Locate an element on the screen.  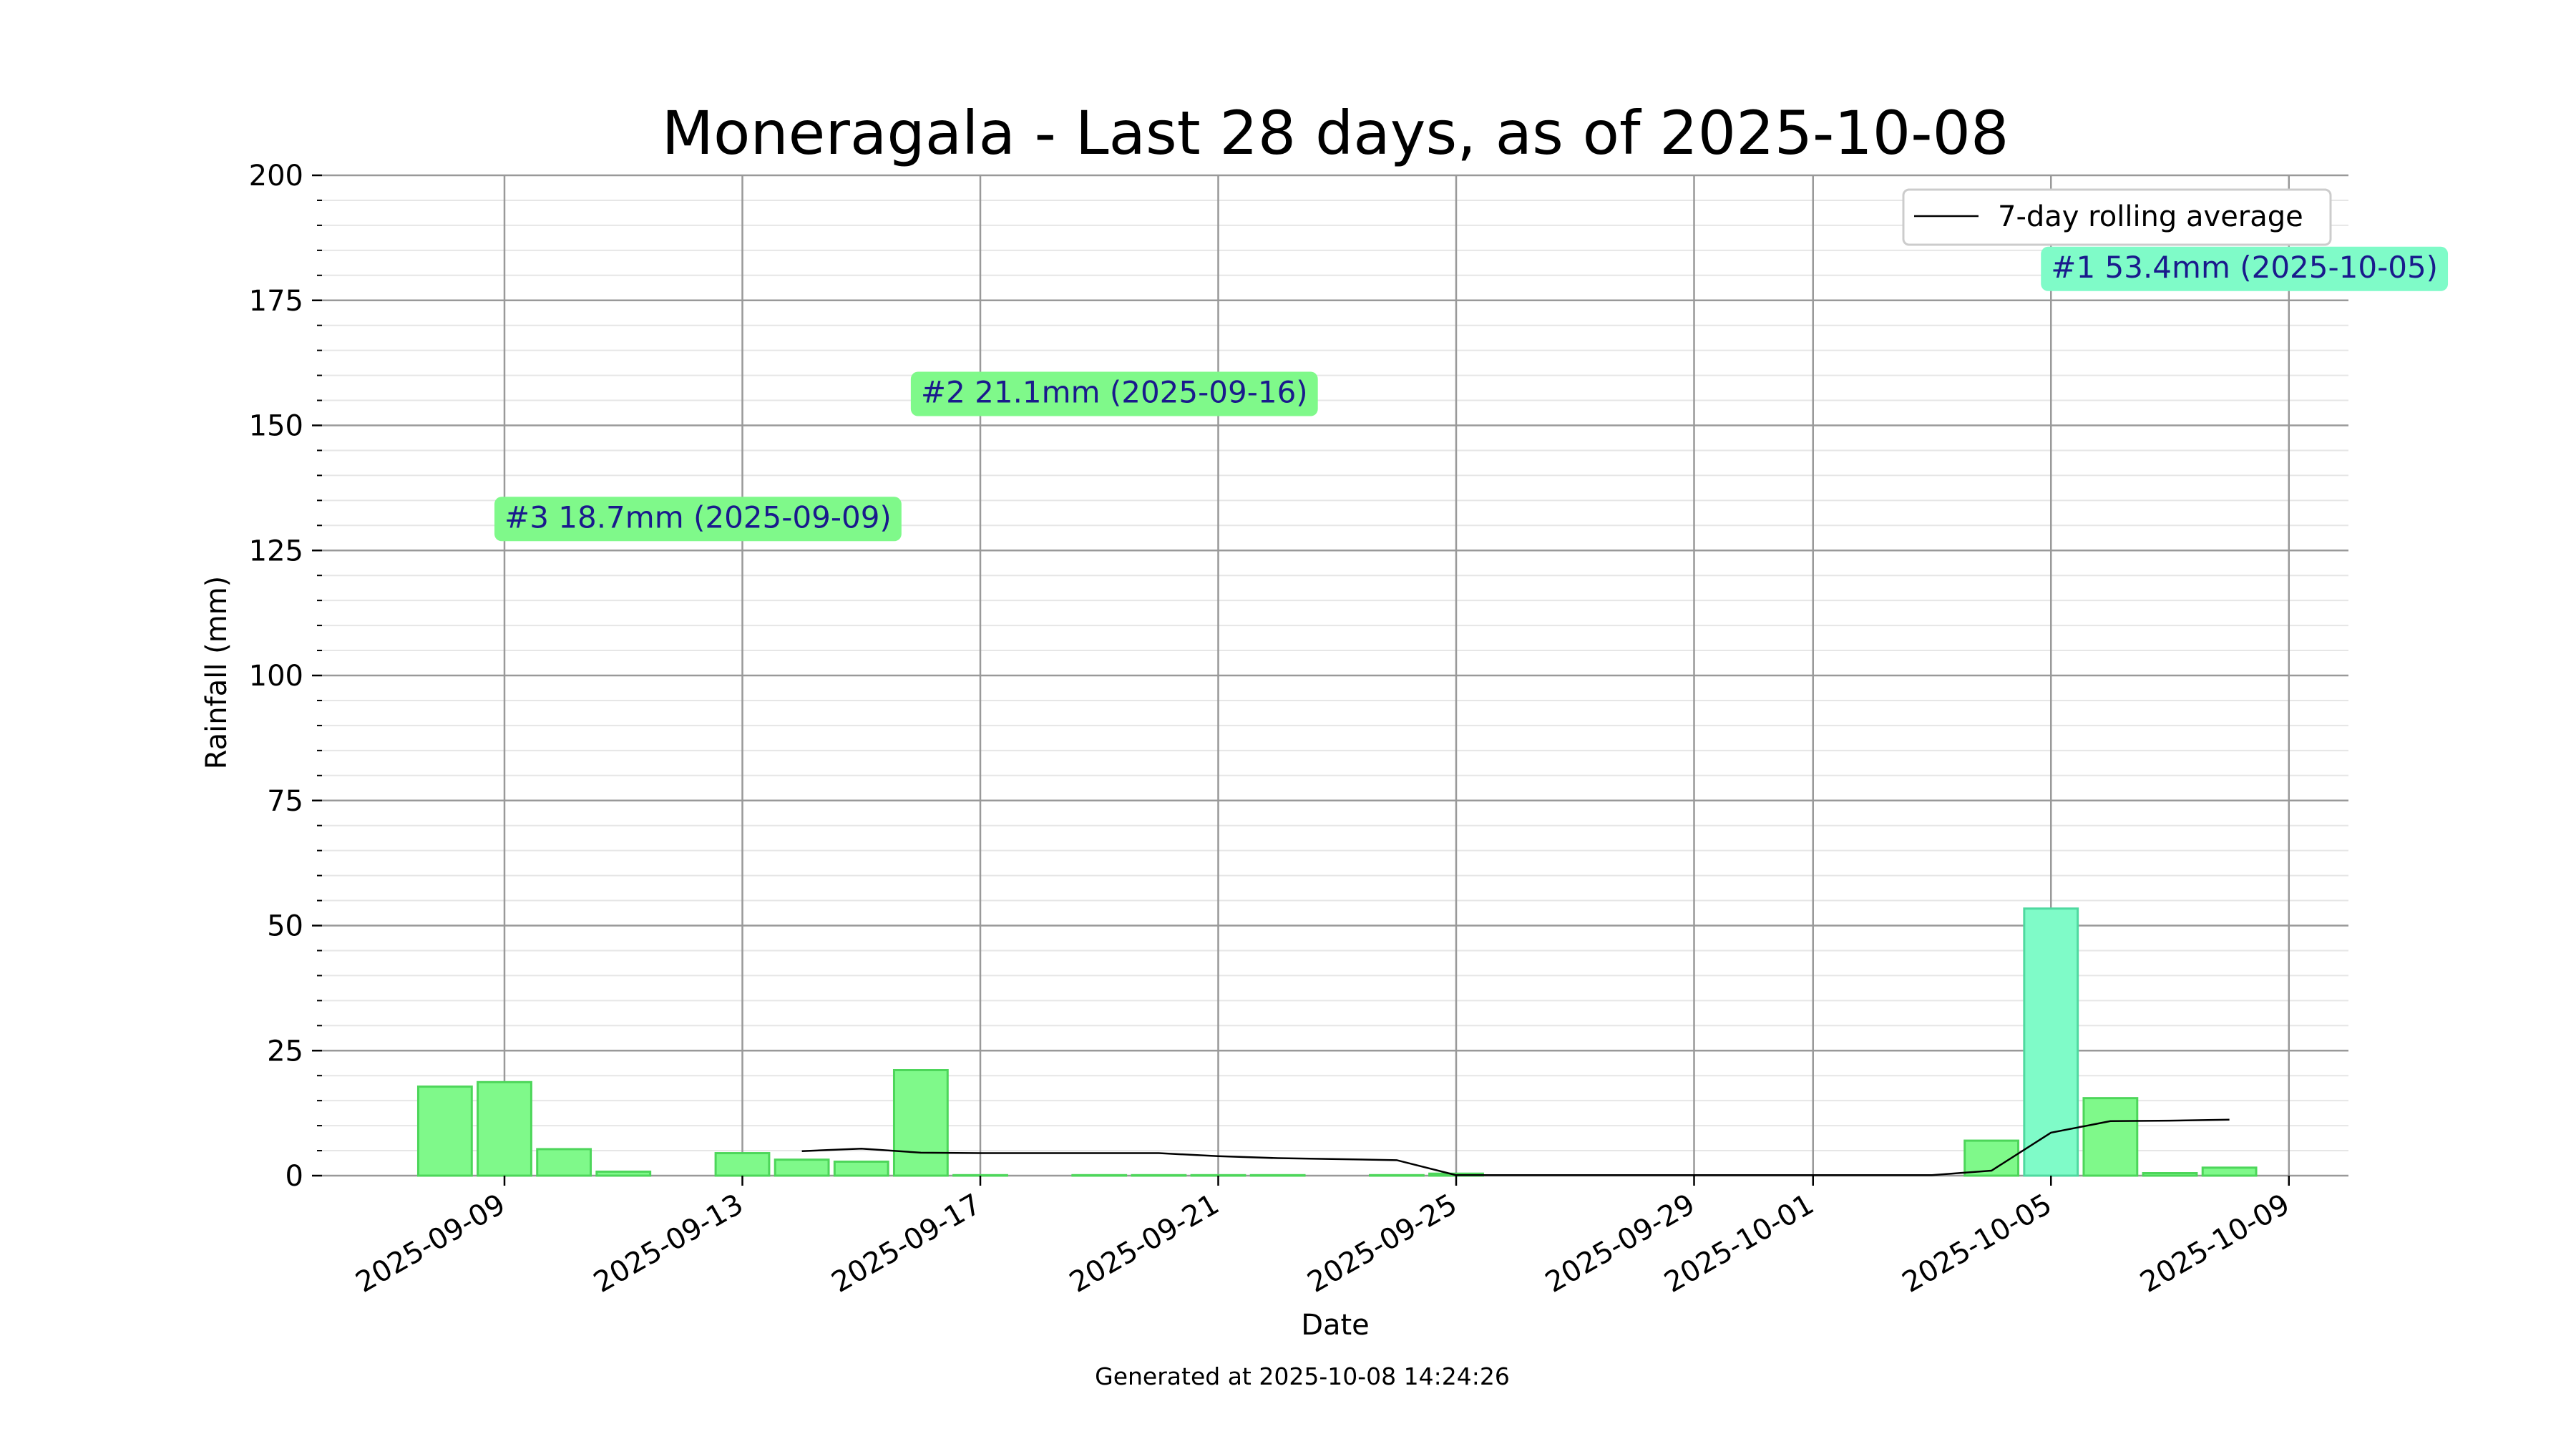
x-tick-label: 2025-09-21 is located at coordinates (1144, 1243).